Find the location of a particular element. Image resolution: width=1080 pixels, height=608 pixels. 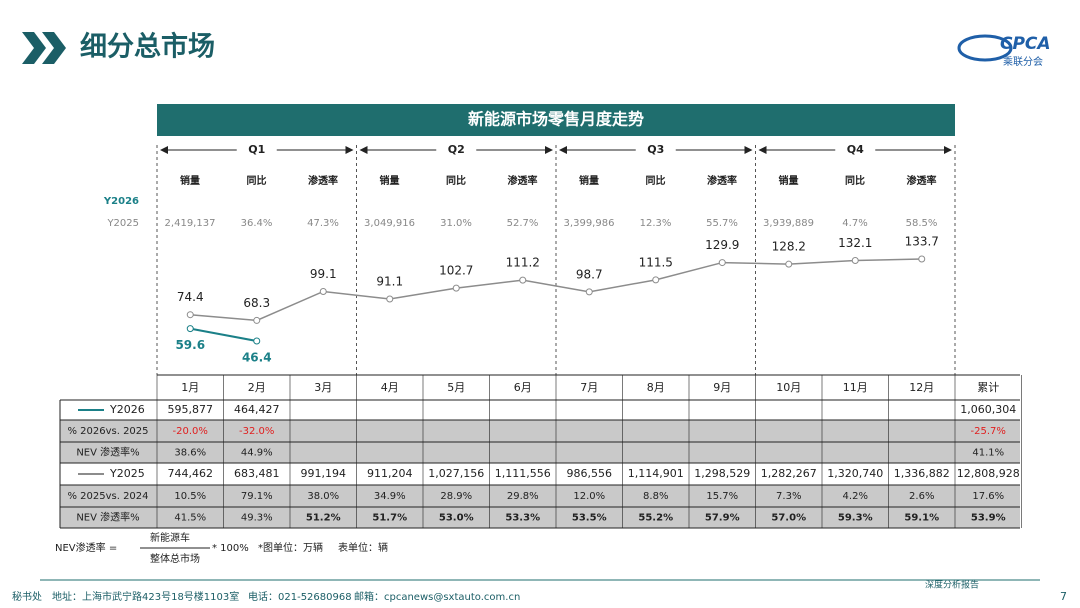

footer-email: 邮箱：cpcanews@sxtauto.com.cn is located at coordinates (437, 596).